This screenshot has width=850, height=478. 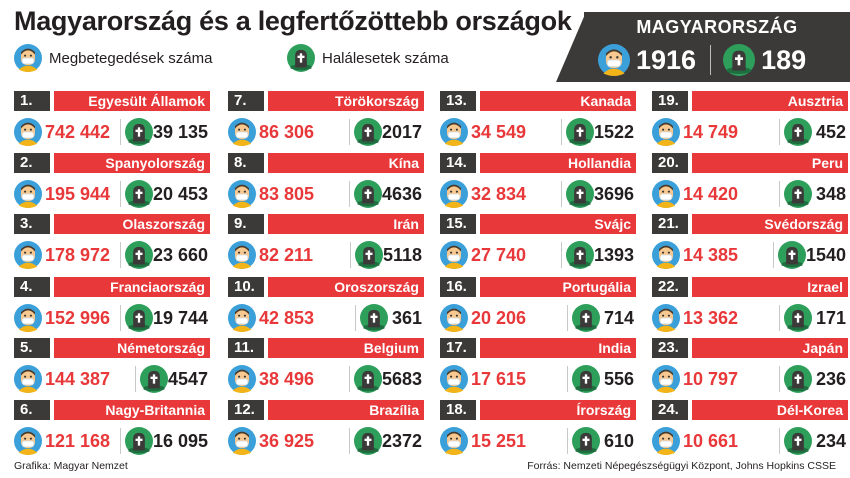 I want to click on country-name: Brazília, so click(x=346, y=410).